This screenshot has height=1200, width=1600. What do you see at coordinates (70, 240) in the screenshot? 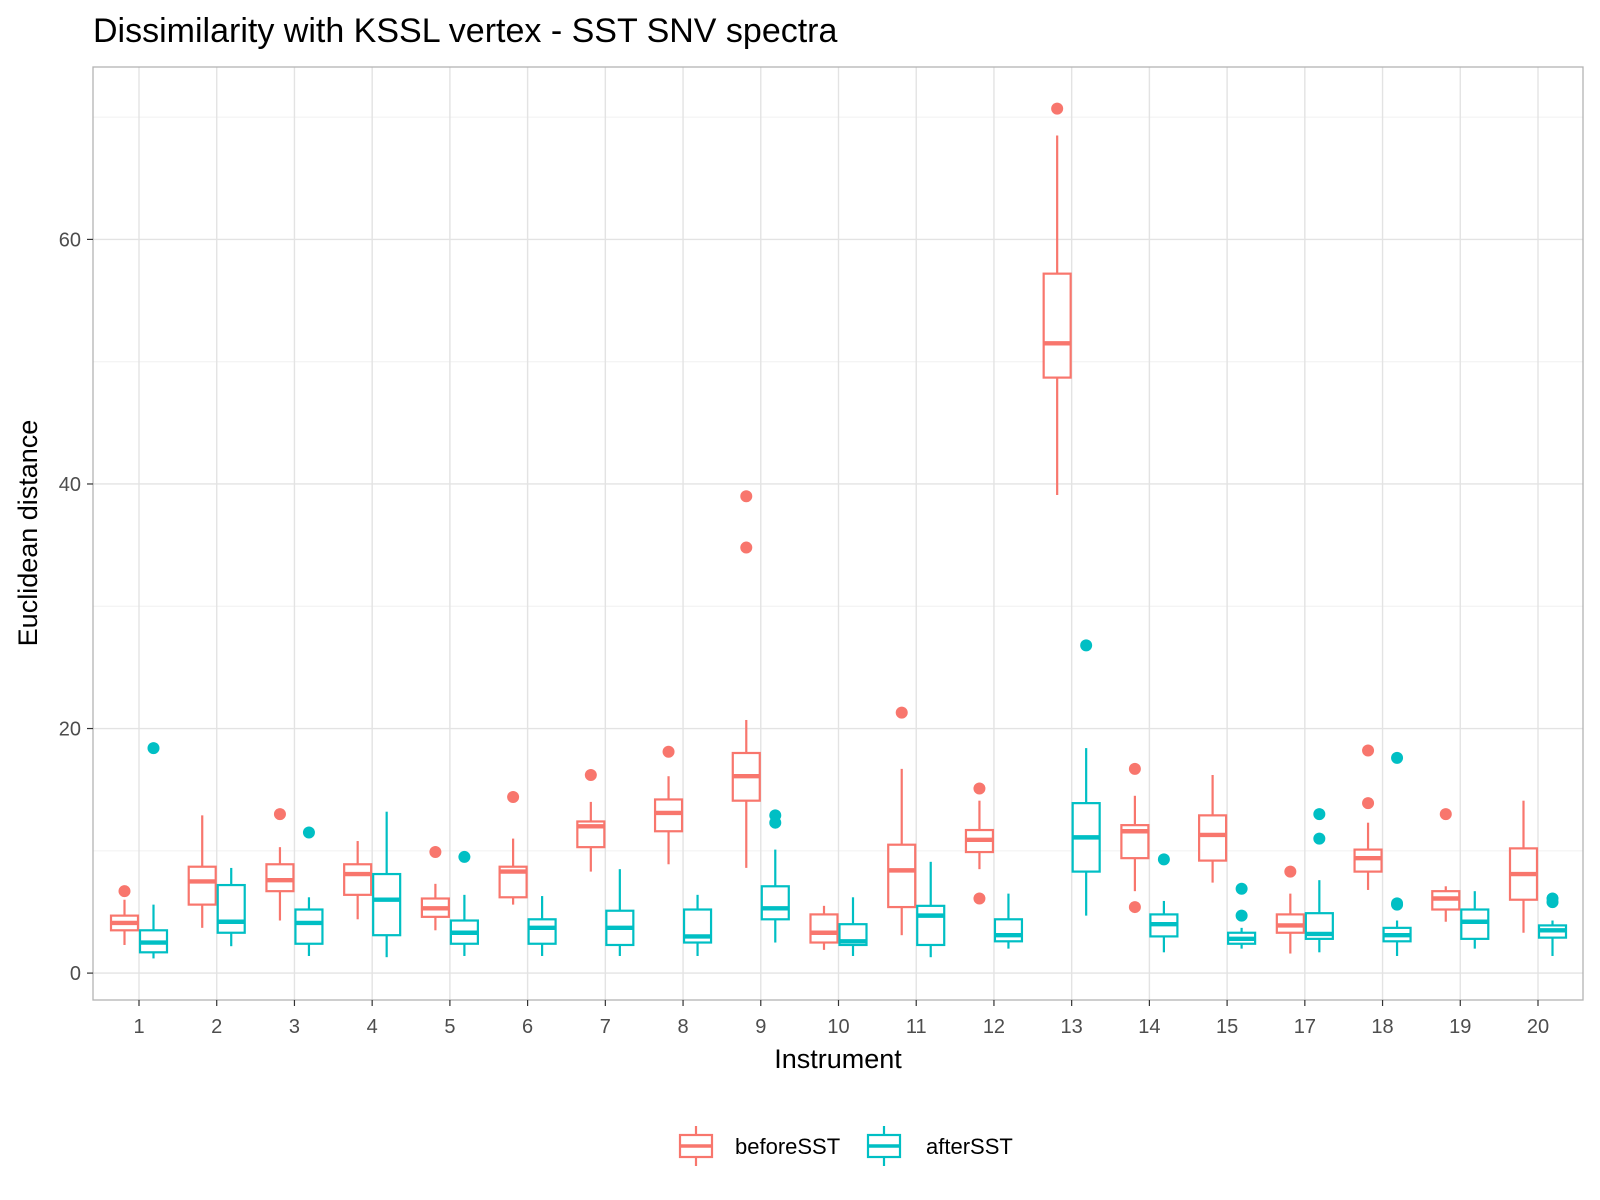
I see `y-tick-label: 60` at bounding box center [70, 240].